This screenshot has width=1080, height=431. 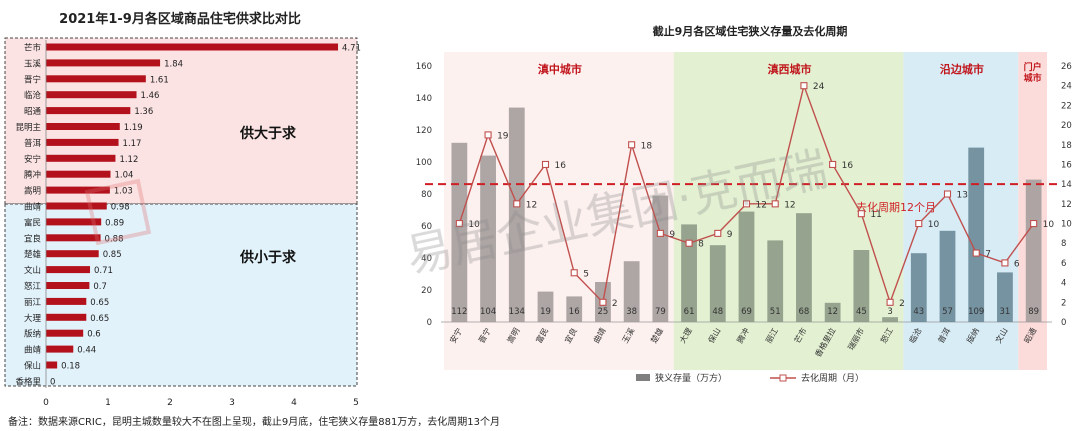 What do you see at coordinates (717, 312) in the screenshot?
I see `stock-value-label: 48` at bounding box center [717, 312].